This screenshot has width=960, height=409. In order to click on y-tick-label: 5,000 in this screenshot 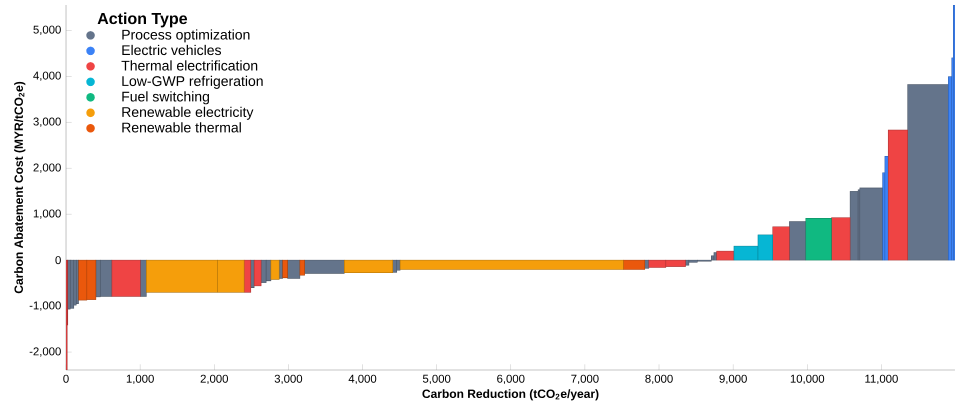, I will do `click(47, 30)`.